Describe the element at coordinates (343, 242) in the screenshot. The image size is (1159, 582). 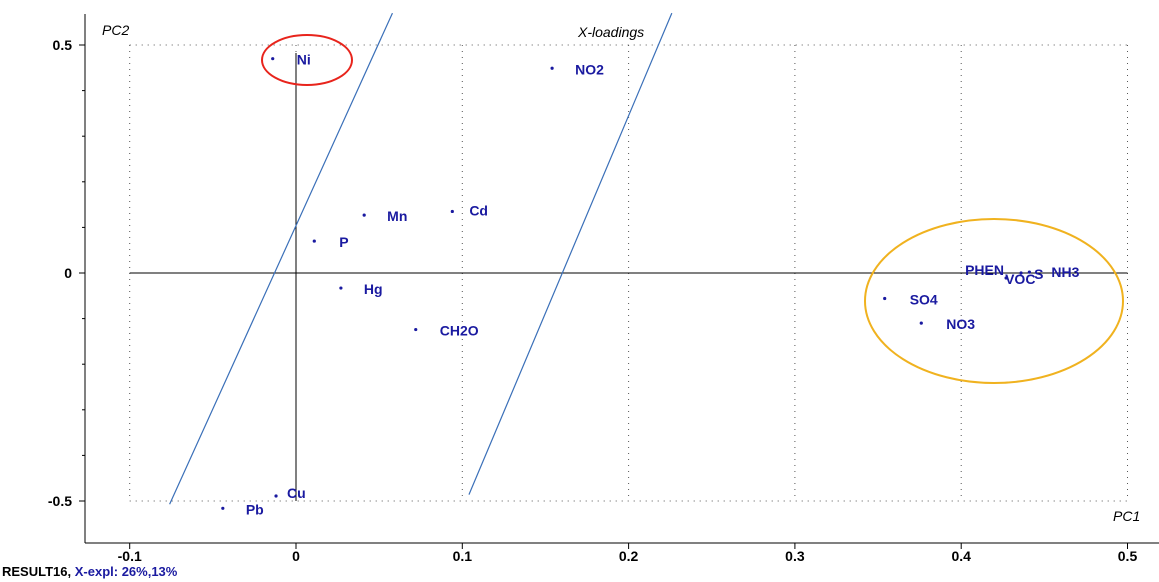
I see `point-label-p: P` at that location.